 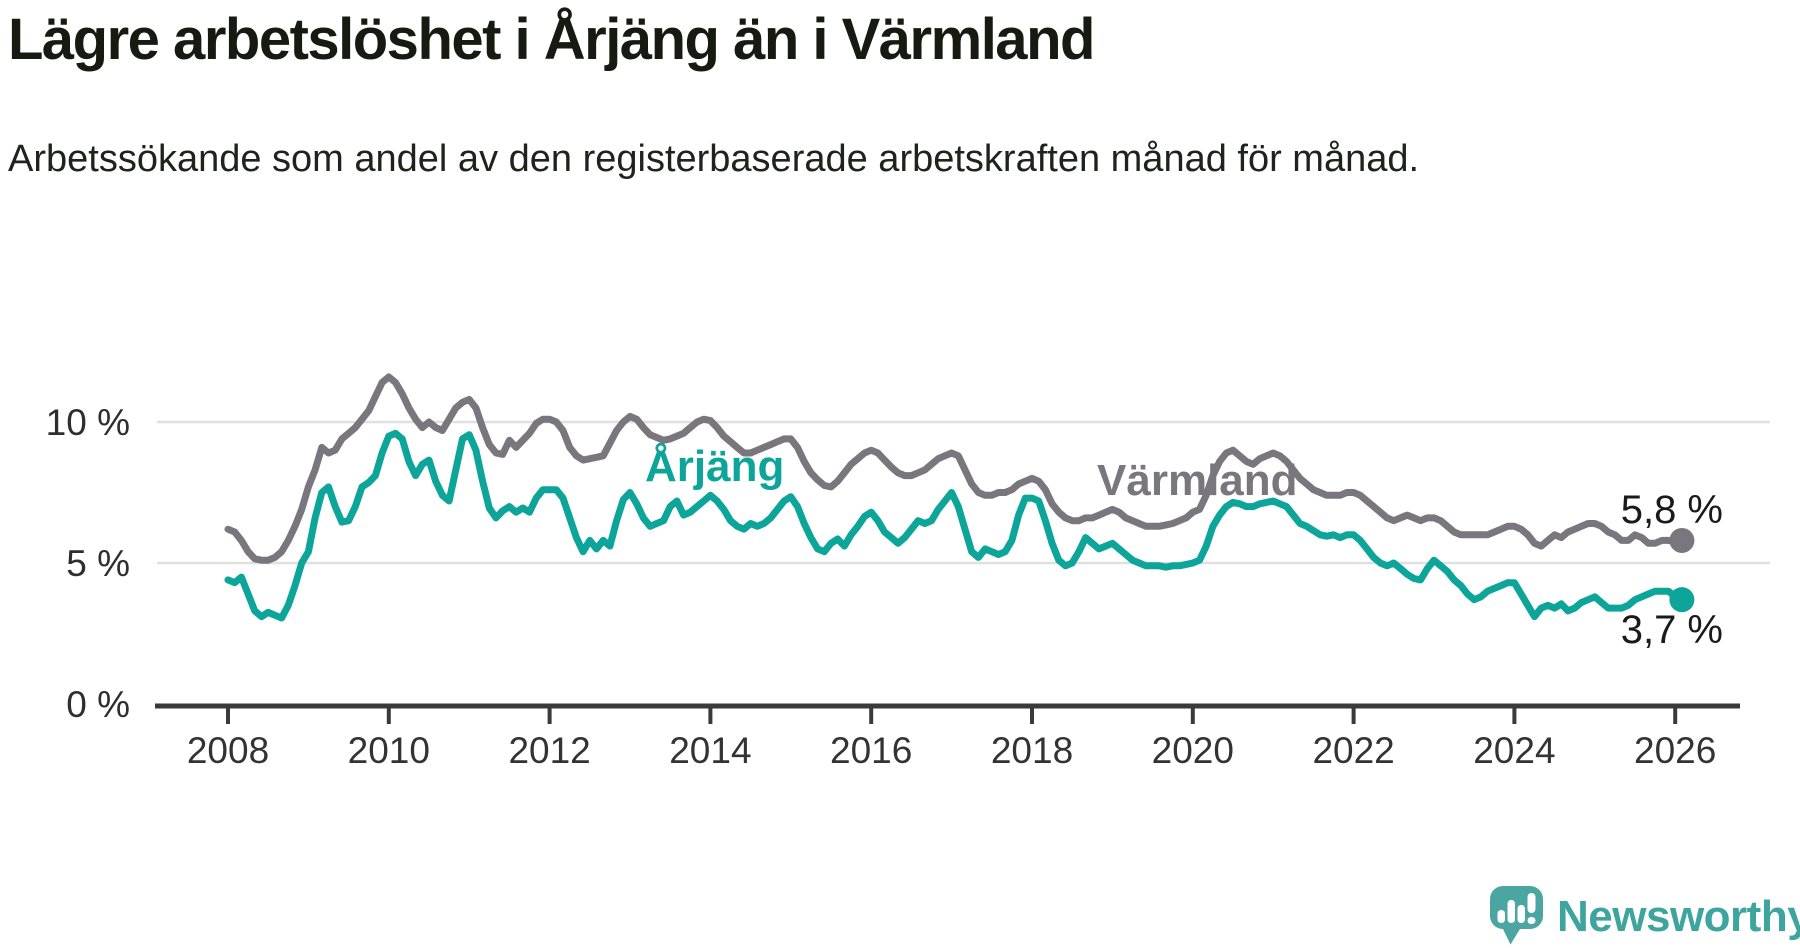 I want to click on y-axis-tick-label: 0 %, so click(x=98, y=704).